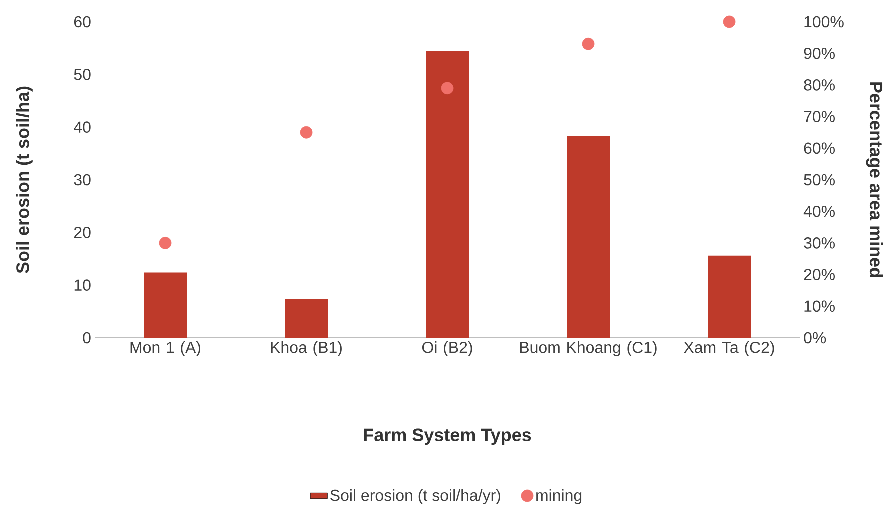  What do you see at coordinates (819, 148) in the screenshot?
I see `y2-tick-label: 60%` at bounding box center [819, 148].